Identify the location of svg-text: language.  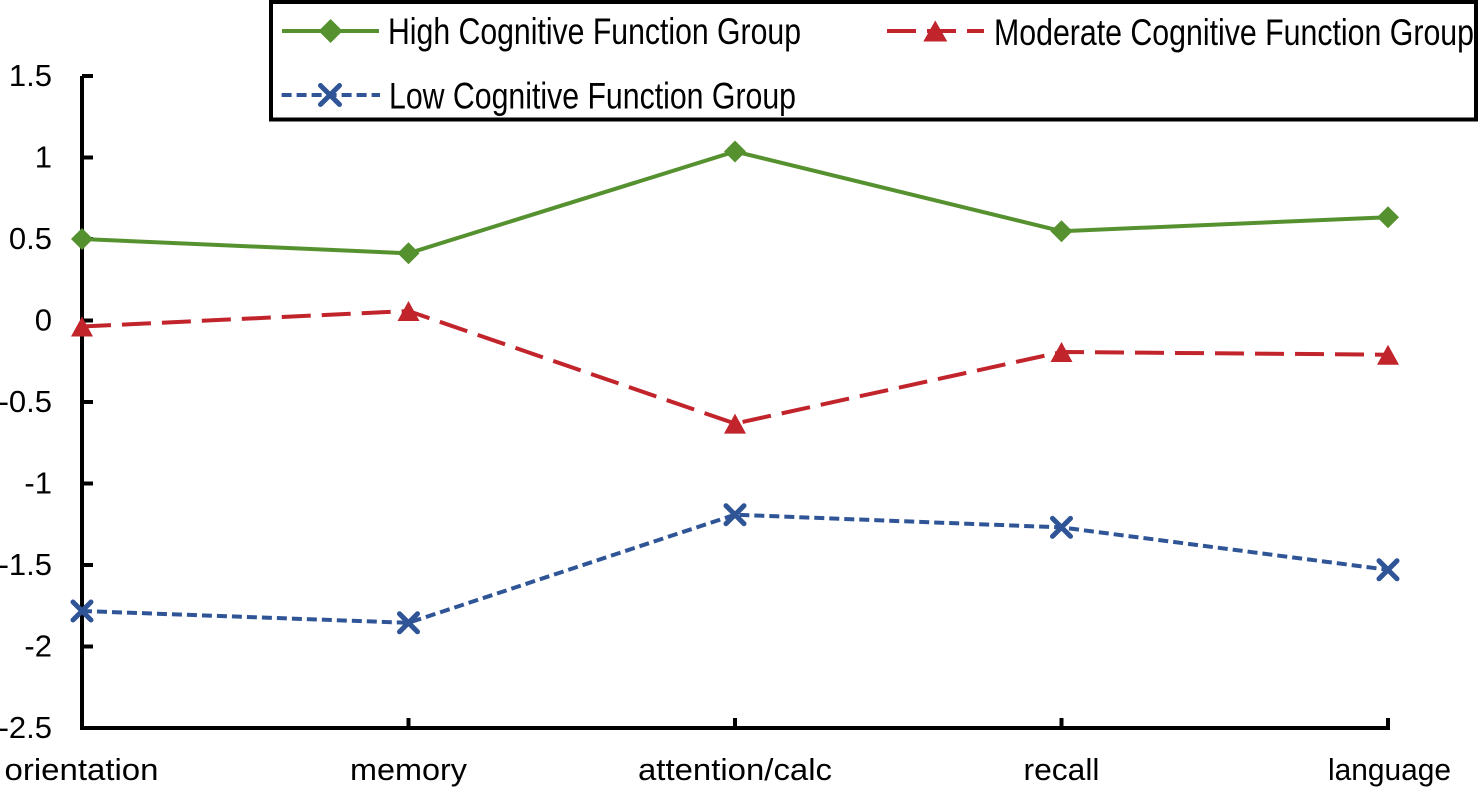
(1389, 769).